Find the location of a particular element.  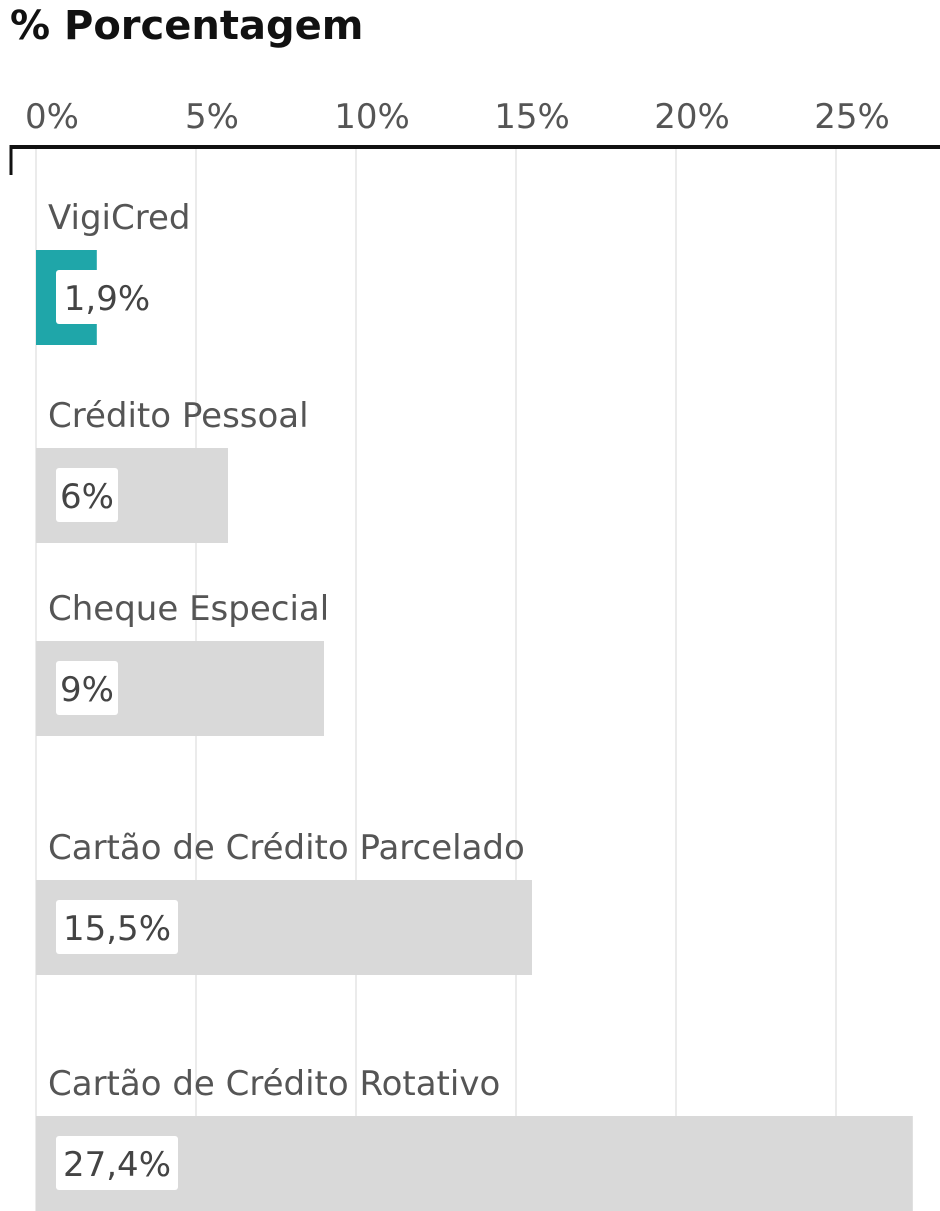

value-label-3: 15,5% is located at coordinates (117, 927).